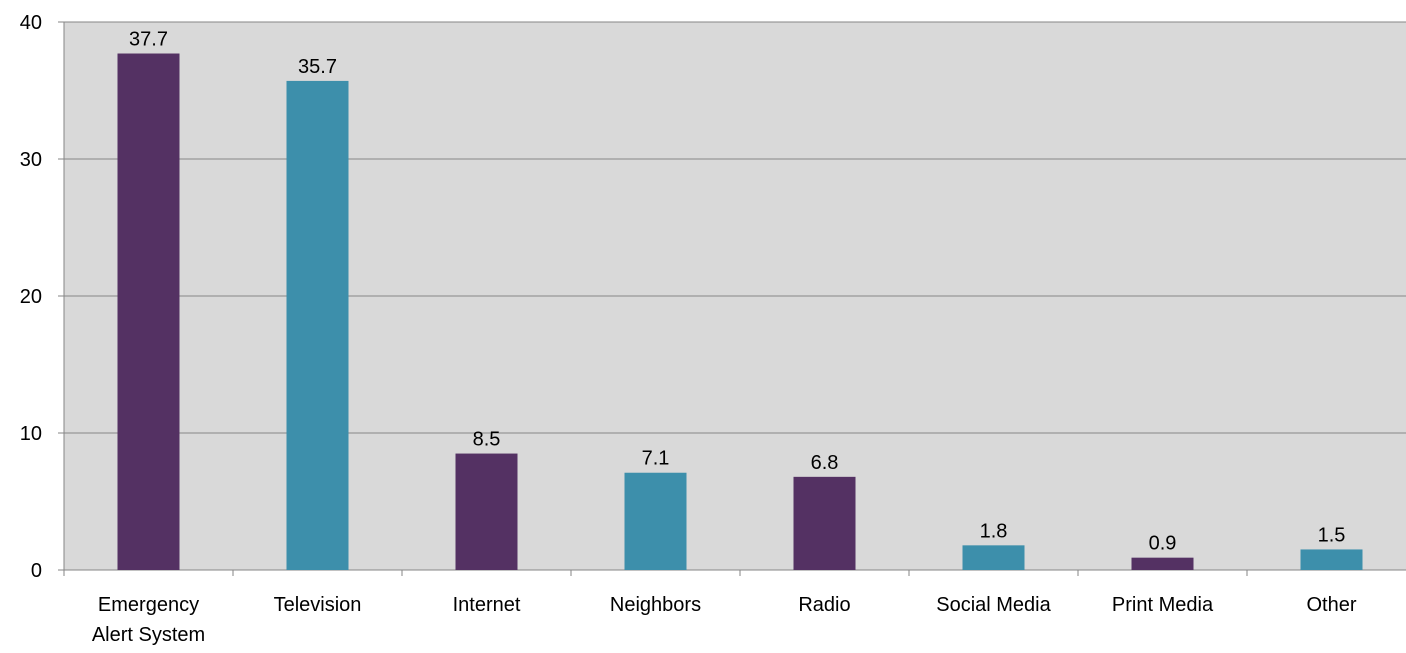  Describe the element at coordinates (656, 459) in the screenshot. I see `data-label: 7.1` at that location.